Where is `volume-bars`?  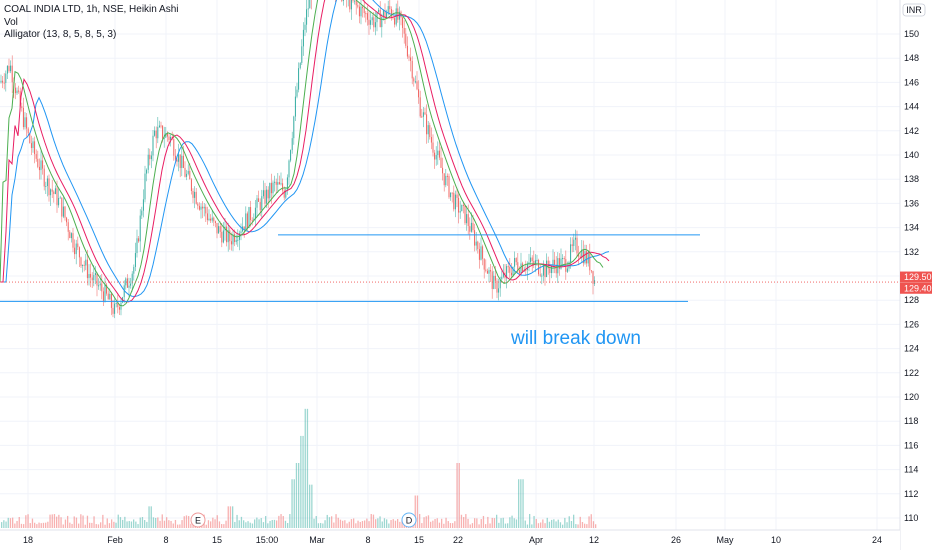 volume-bars is located at coordinates (299, 468).